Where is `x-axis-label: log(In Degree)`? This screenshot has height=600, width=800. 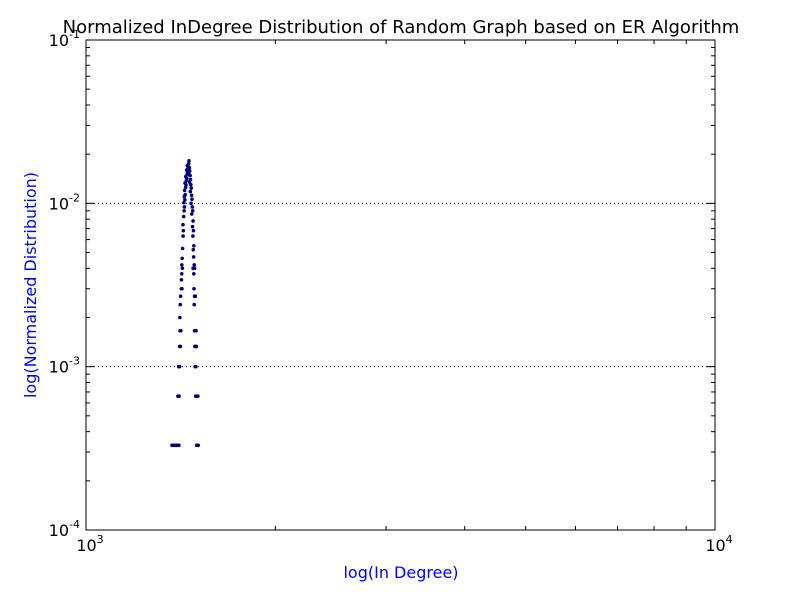 x-axis-label: log(In Degree) is located at coordinates (400, 572).